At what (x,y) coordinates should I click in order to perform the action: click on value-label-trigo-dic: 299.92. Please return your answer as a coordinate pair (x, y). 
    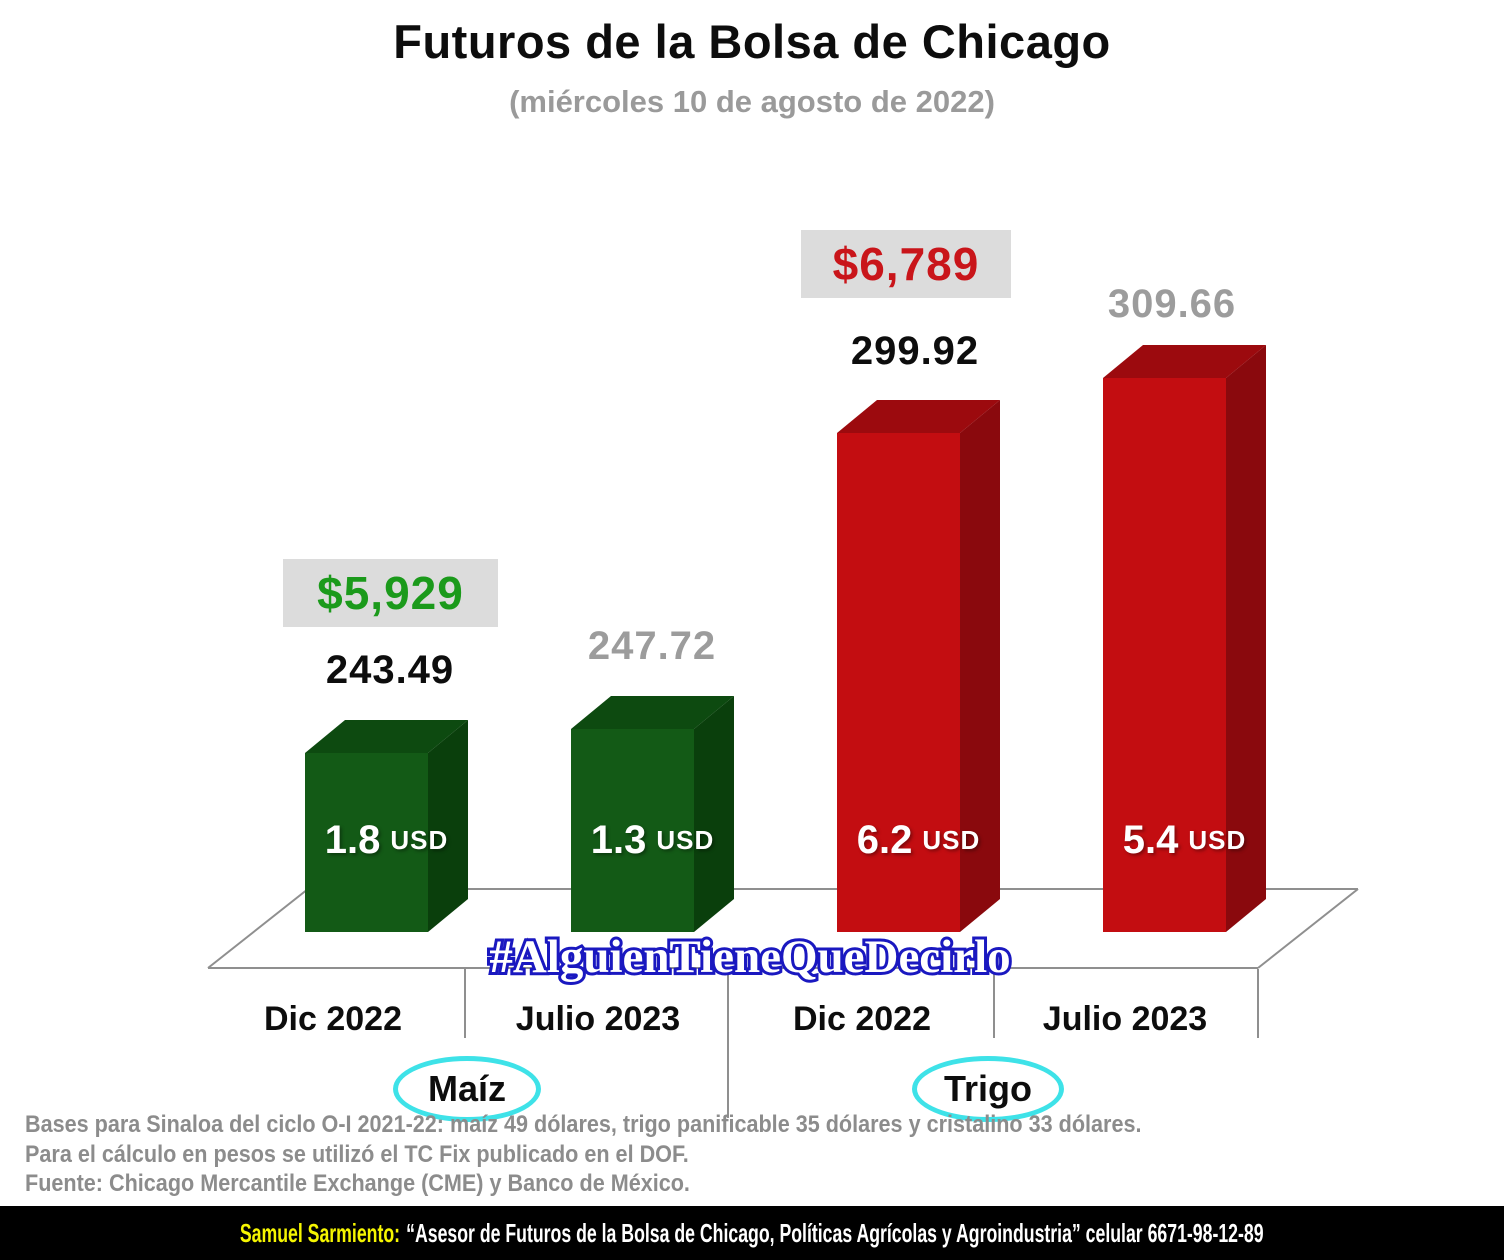
    Looking at the image, I should click on (915, 351).